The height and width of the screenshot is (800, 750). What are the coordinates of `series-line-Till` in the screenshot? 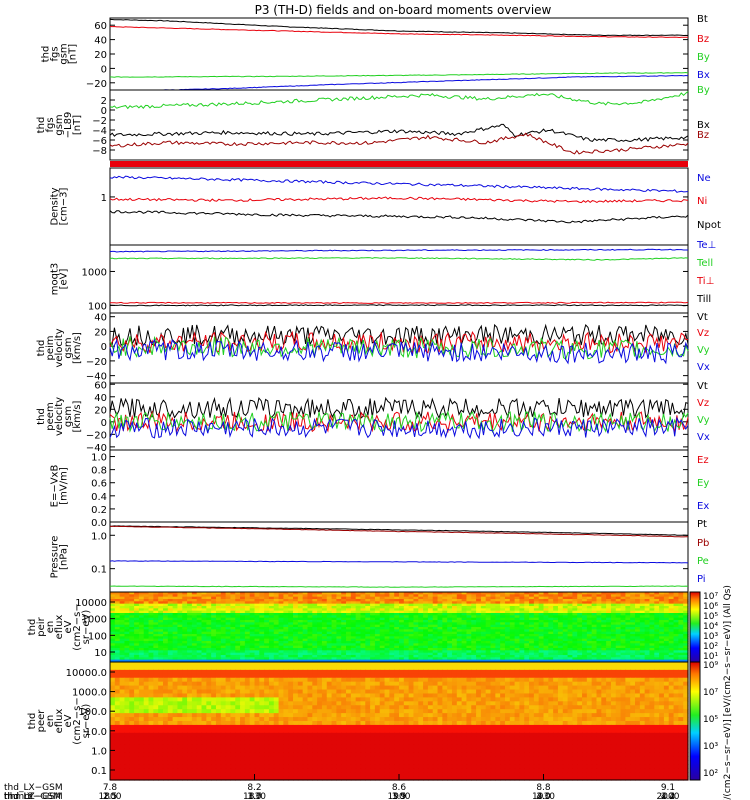 It's located at (399, 305).